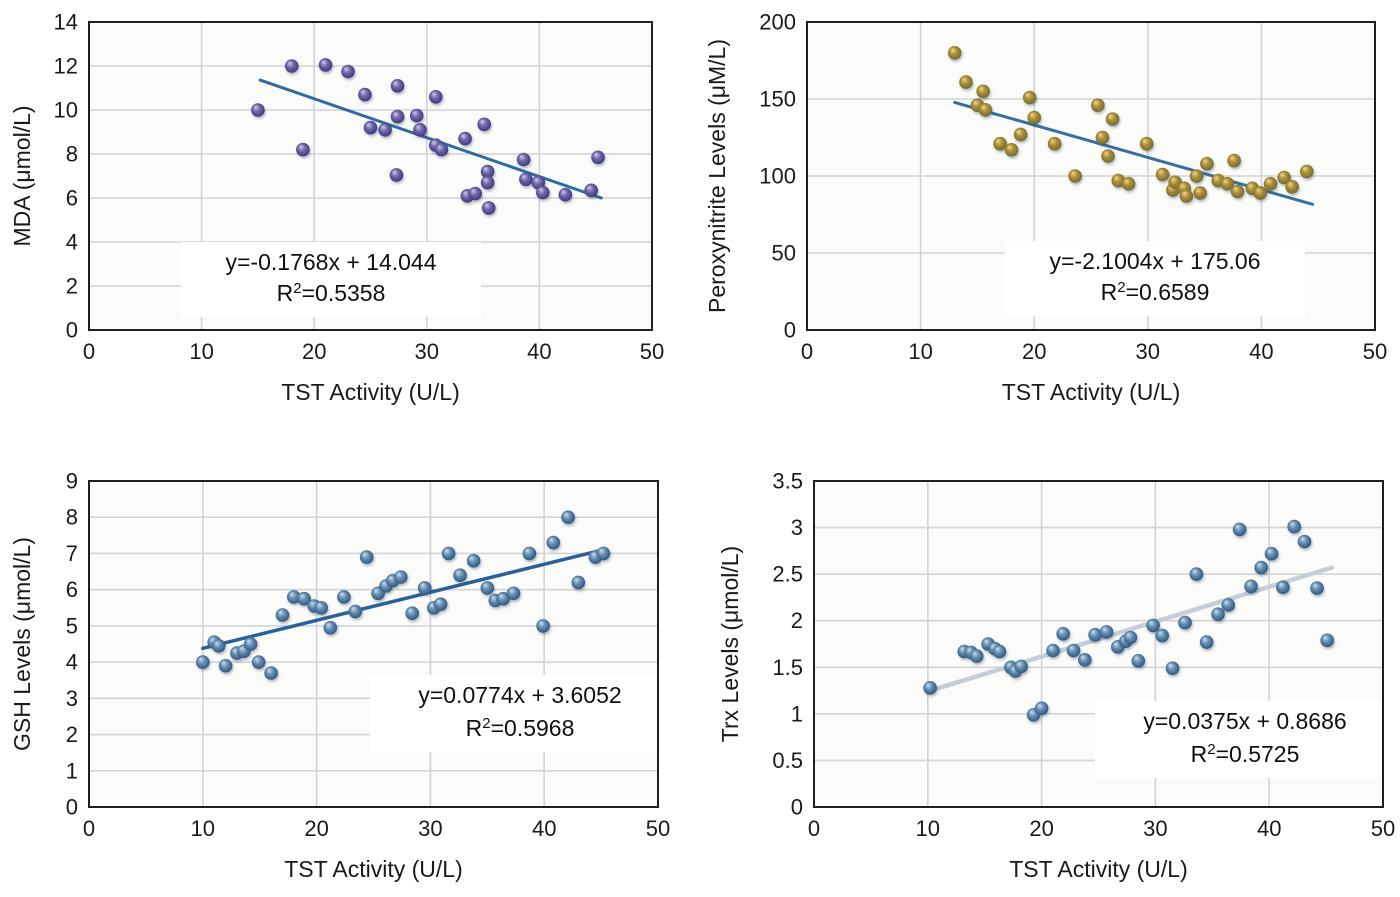 The height and width of the screenshot is (897, 1400). Describe the element at coordinates (797, 527) in the screenshot. I see `y-tick-label: 3` at that location.